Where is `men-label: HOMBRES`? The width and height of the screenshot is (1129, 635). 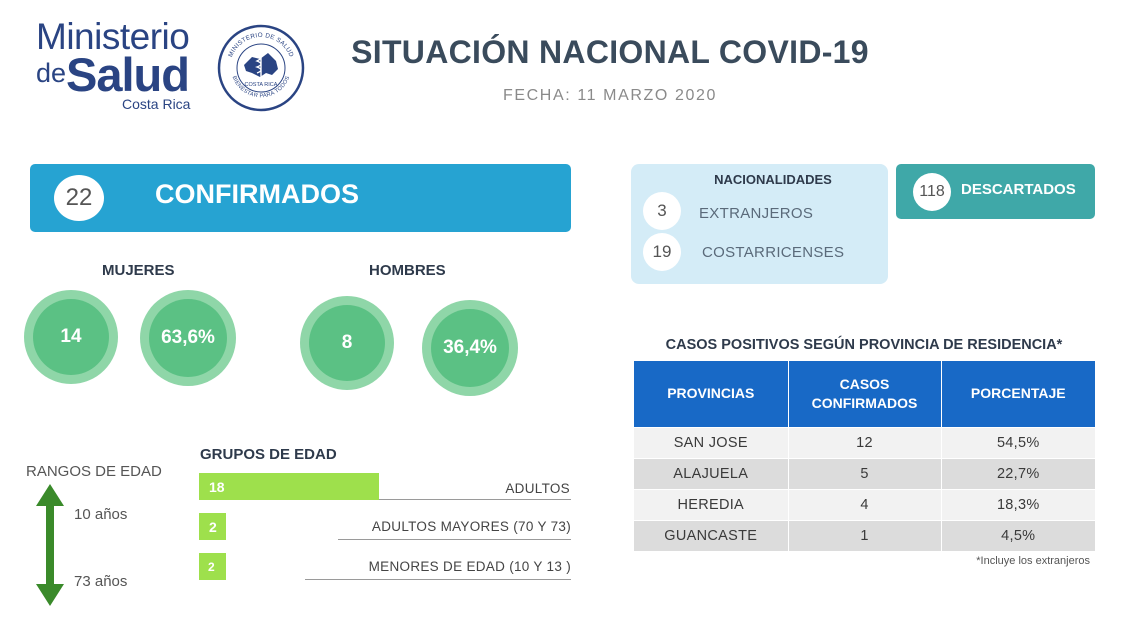
men-label: HOMBRES is located at coordinates (407, 270).